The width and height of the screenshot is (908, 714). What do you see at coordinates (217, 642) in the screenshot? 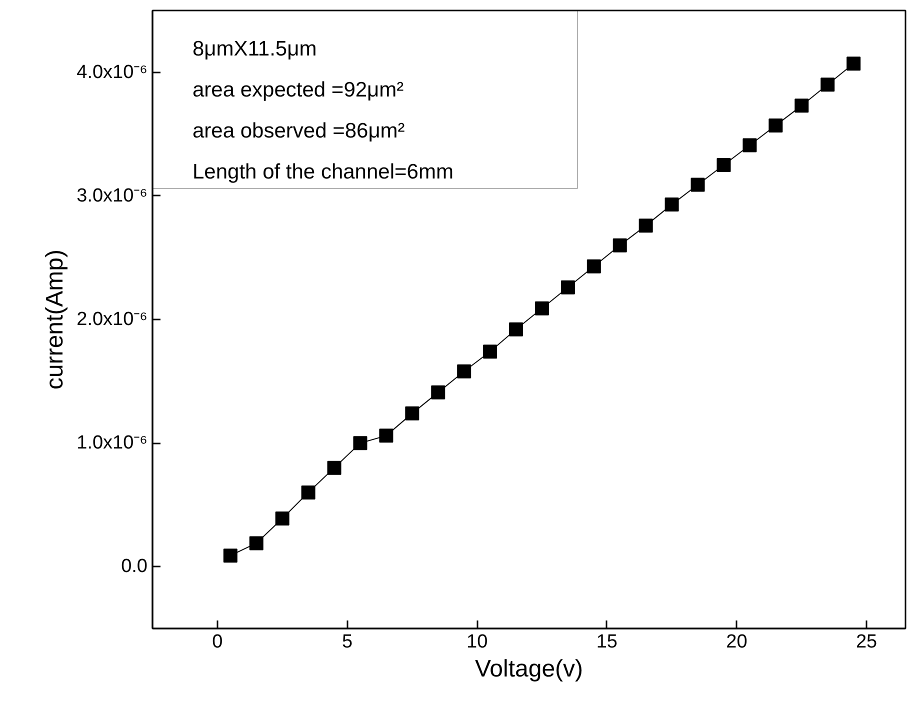
I see `x-tick-label: 0` at bounding box center [217, 642].